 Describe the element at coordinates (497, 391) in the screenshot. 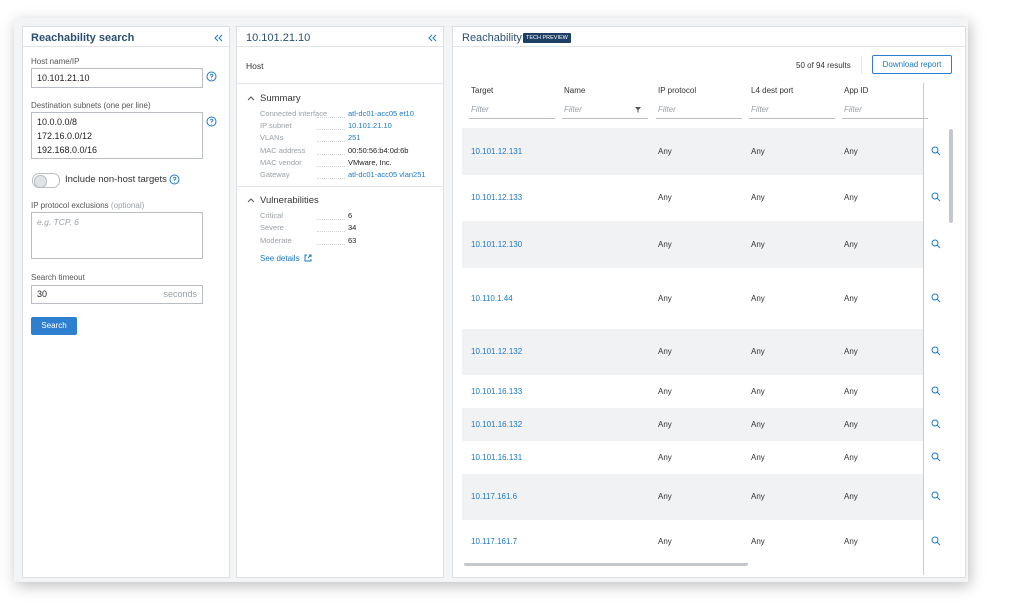

I see `target-link: 10.101.16.133` at that location.